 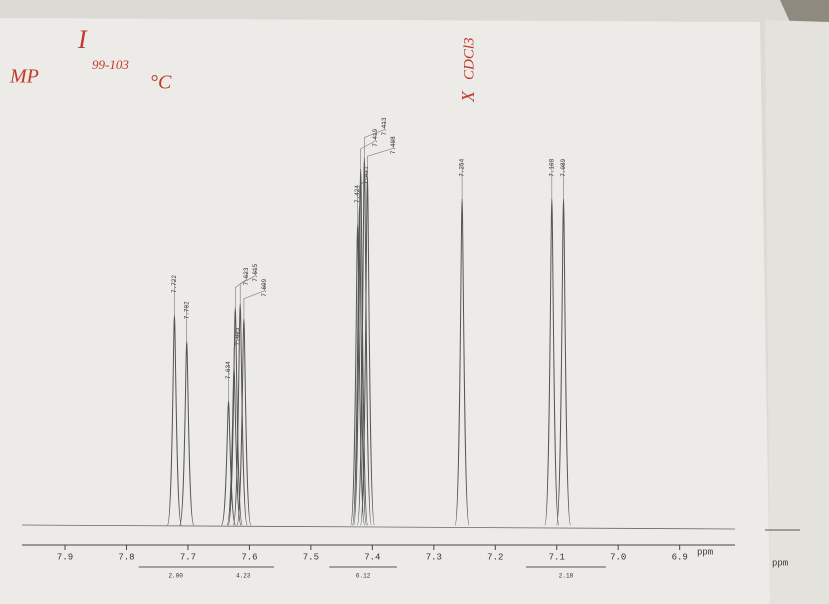 What do you see at coordinates (24, 77) in the screenshot?
I see `mp-label: MP` at bounding box center [24, 77].